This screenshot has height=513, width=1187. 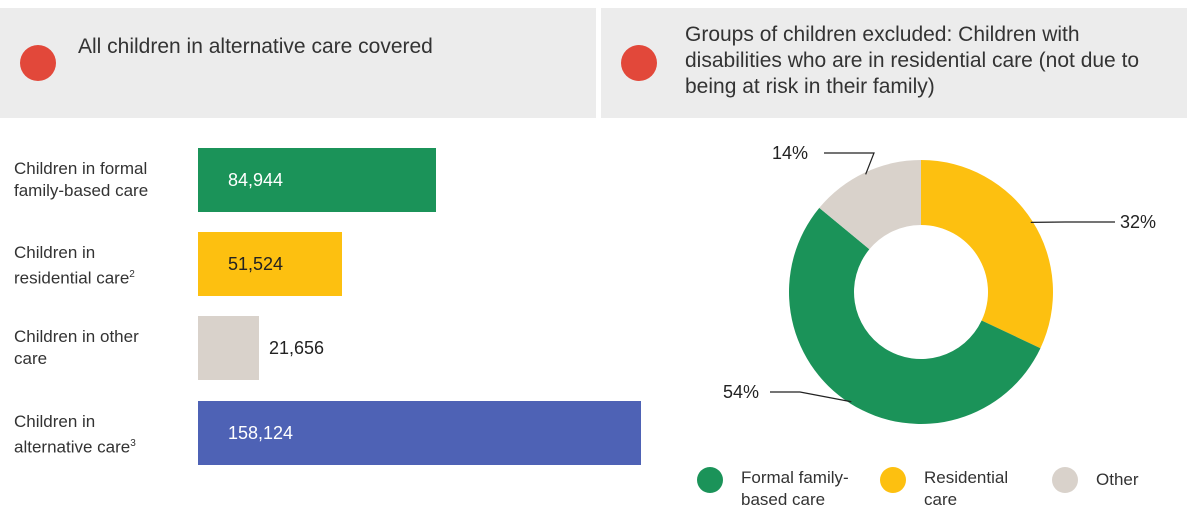 What do you see at coordinates (783, 499) in the screenshot?
I see `legend-label-line: based care` at bounding box center [783, 499].